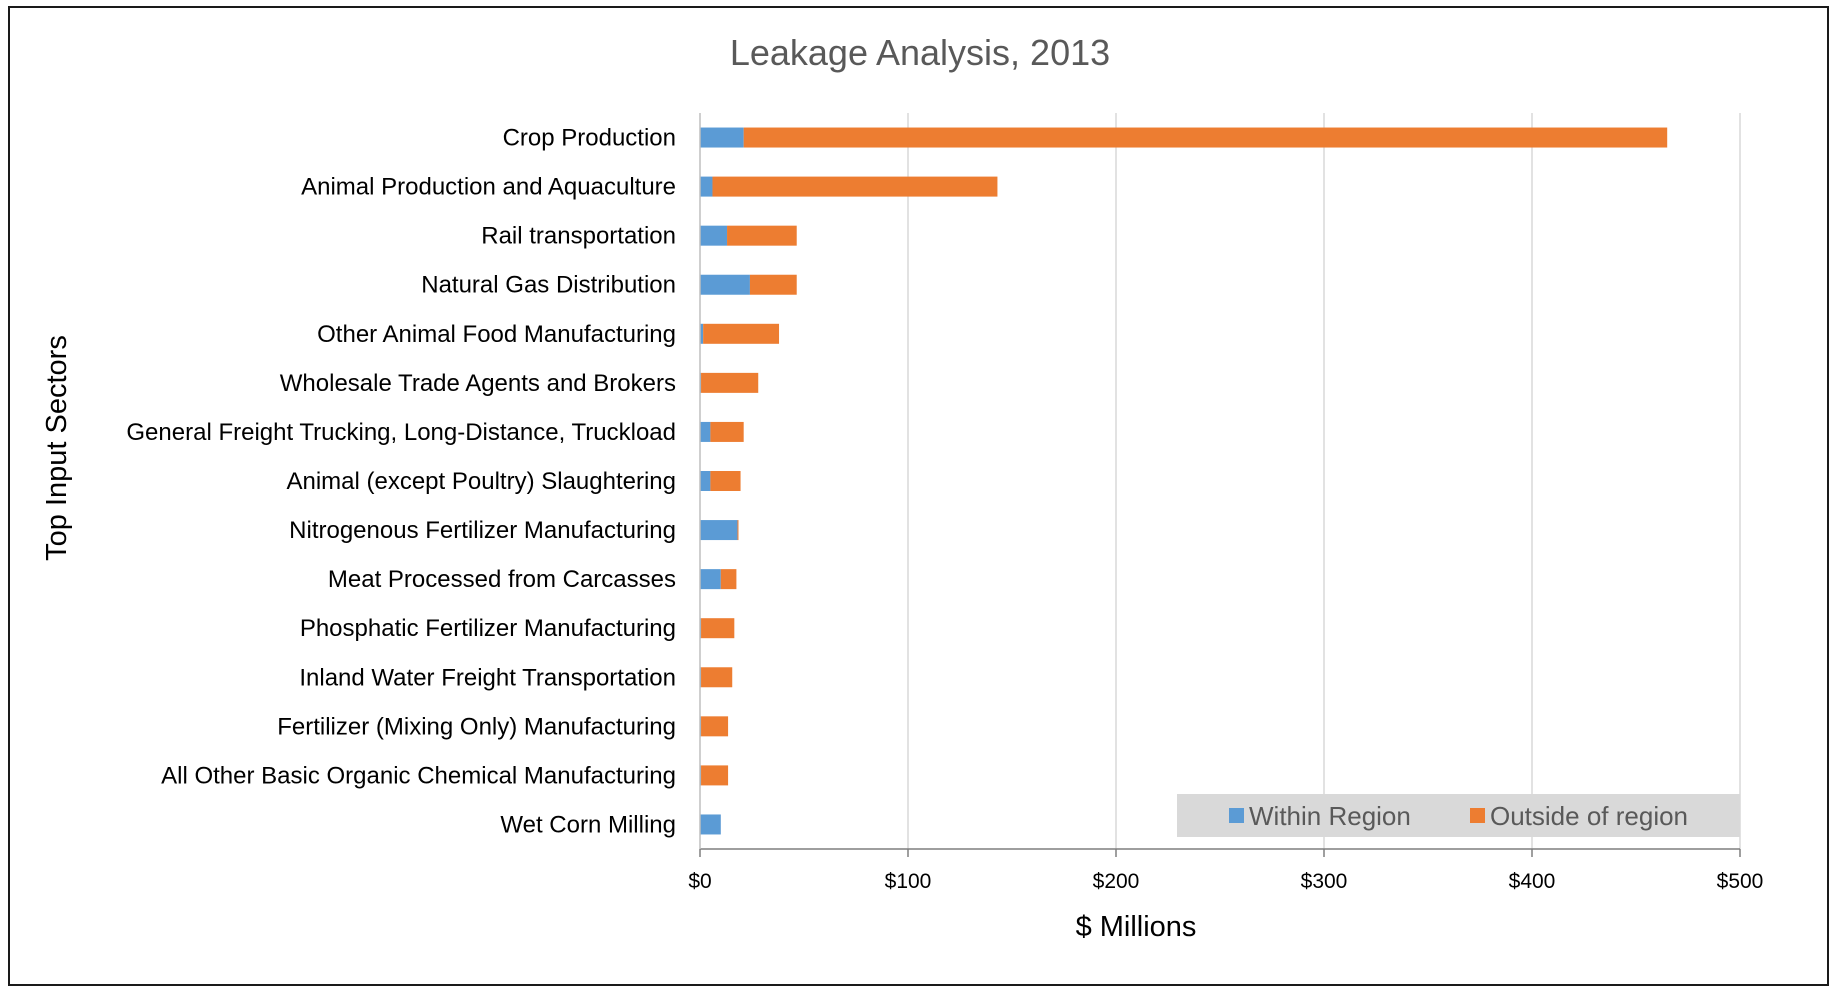  What do you see at coordinates (476, 726) in the screenshot?
I see `category-label-12: Fertilizer (Mixing Only) Manufacturing` at bounding box center [476, 726].